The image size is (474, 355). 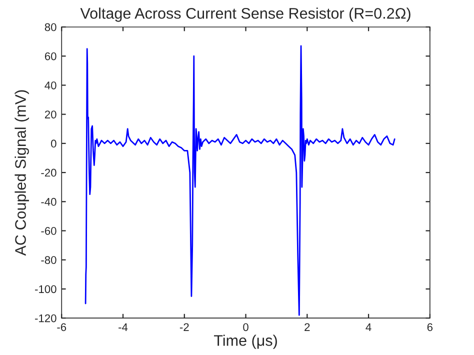 I want to click on y-tick-label: -120, so click(x=45, y=318).